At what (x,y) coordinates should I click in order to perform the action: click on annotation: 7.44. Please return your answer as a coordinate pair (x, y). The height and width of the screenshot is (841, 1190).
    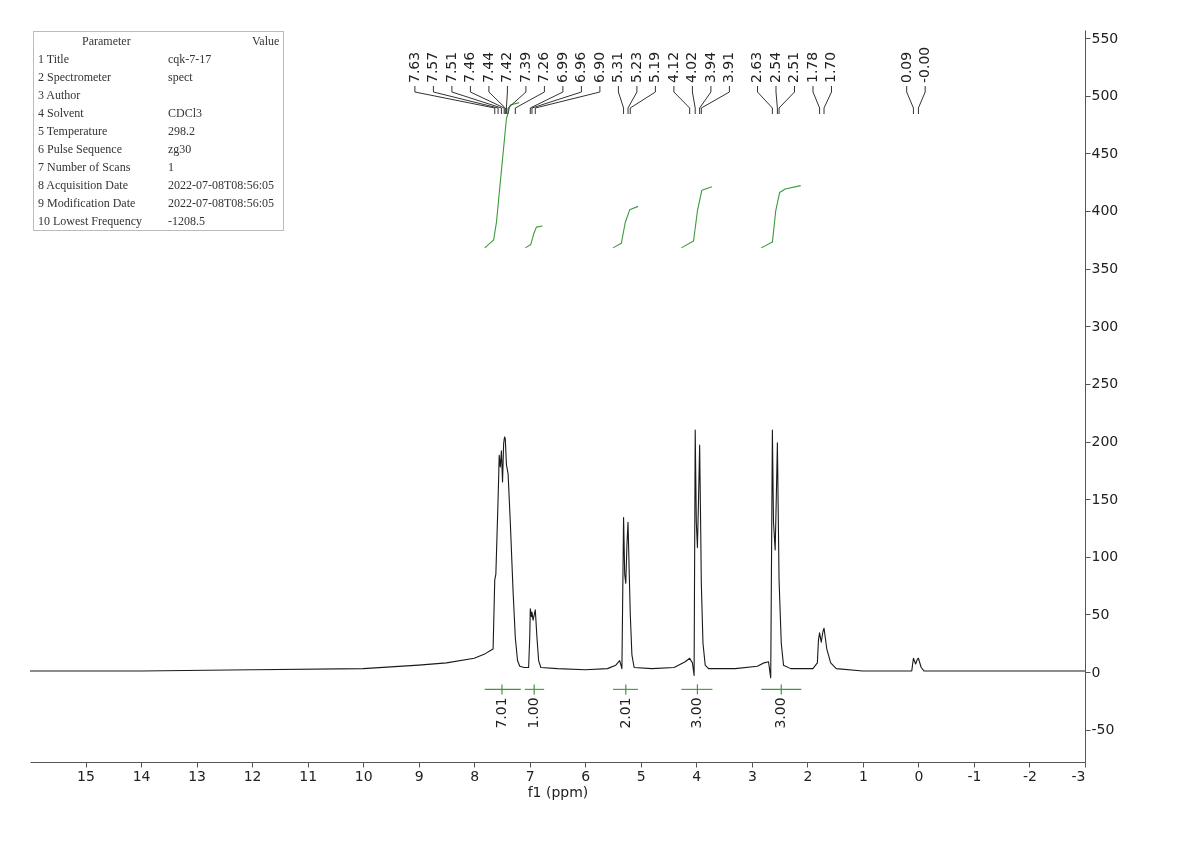
    Looking at the image, I should click on (487, 67).